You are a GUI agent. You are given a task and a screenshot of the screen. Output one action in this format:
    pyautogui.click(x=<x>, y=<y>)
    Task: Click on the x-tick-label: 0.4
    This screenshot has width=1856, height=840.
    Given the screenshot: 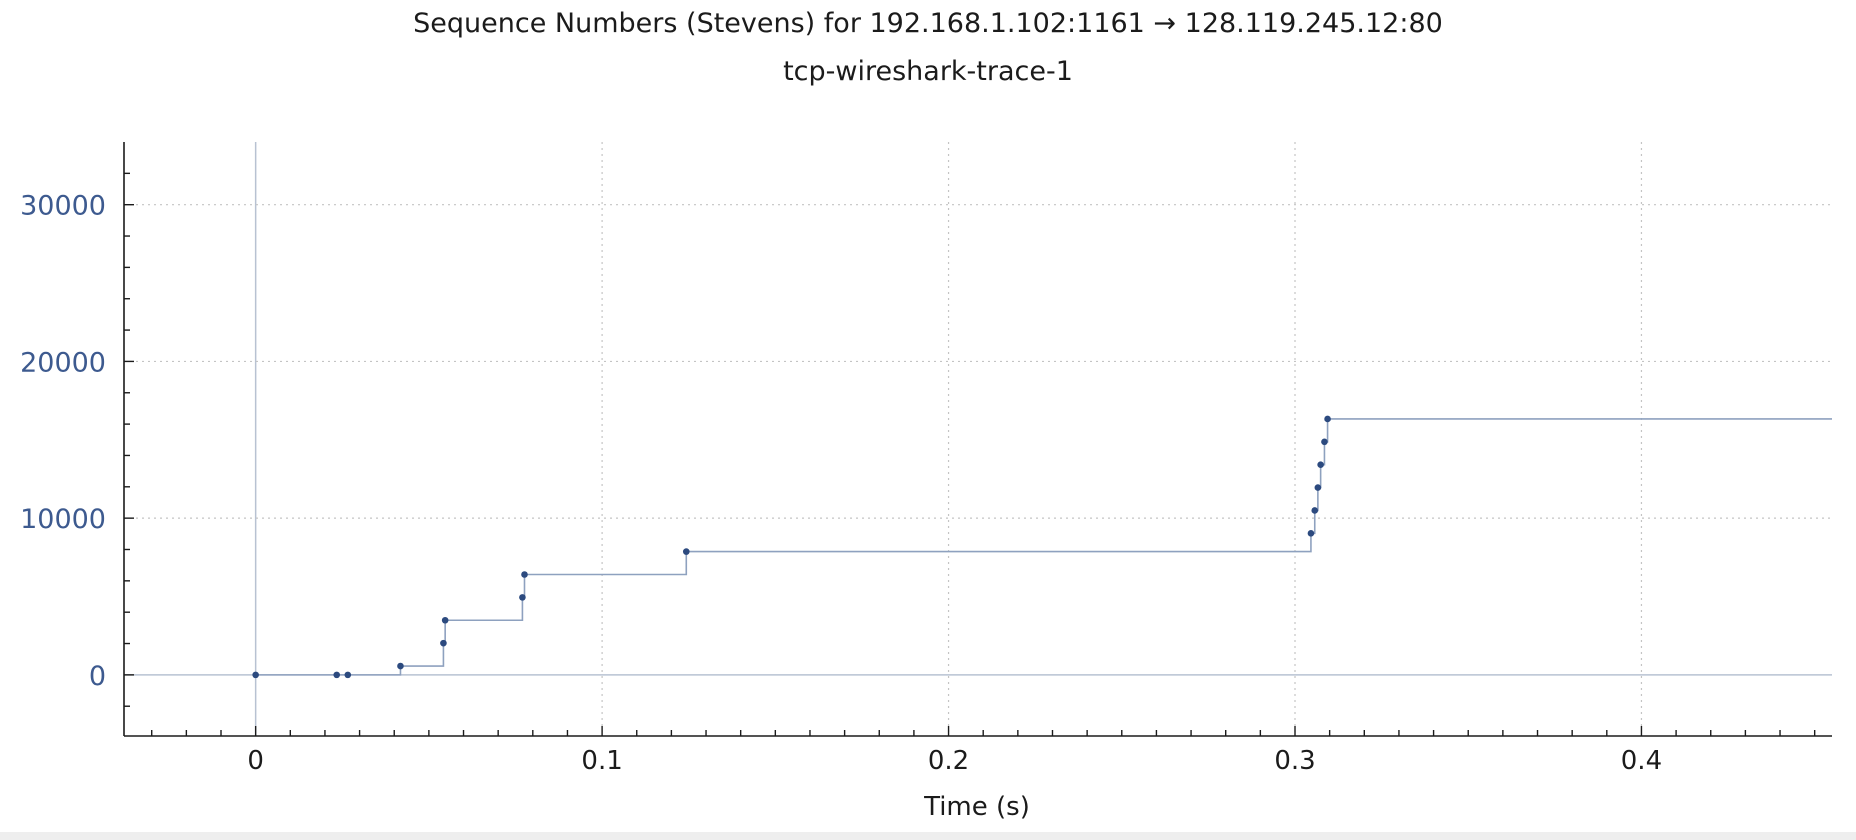 What is the action you would take?
    pyautogui.click(x=1641, y=761)
    